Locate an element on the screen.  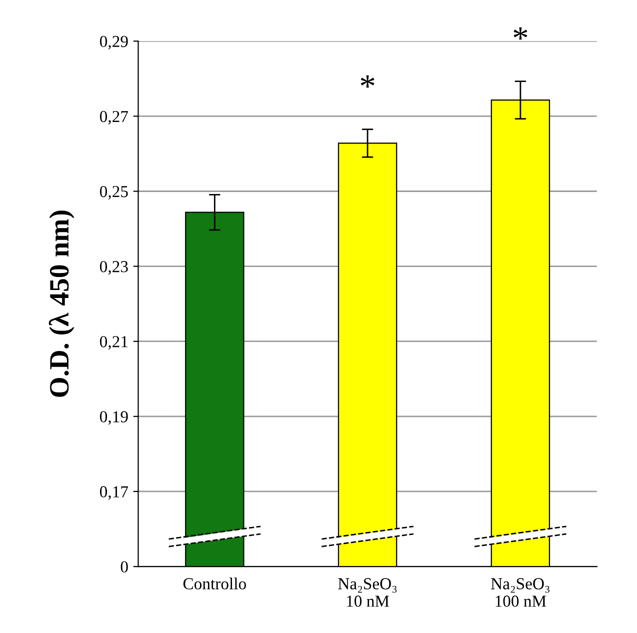
y-axis-title: O.D. (λ 450 nm) is located at coordinates (61, 303).